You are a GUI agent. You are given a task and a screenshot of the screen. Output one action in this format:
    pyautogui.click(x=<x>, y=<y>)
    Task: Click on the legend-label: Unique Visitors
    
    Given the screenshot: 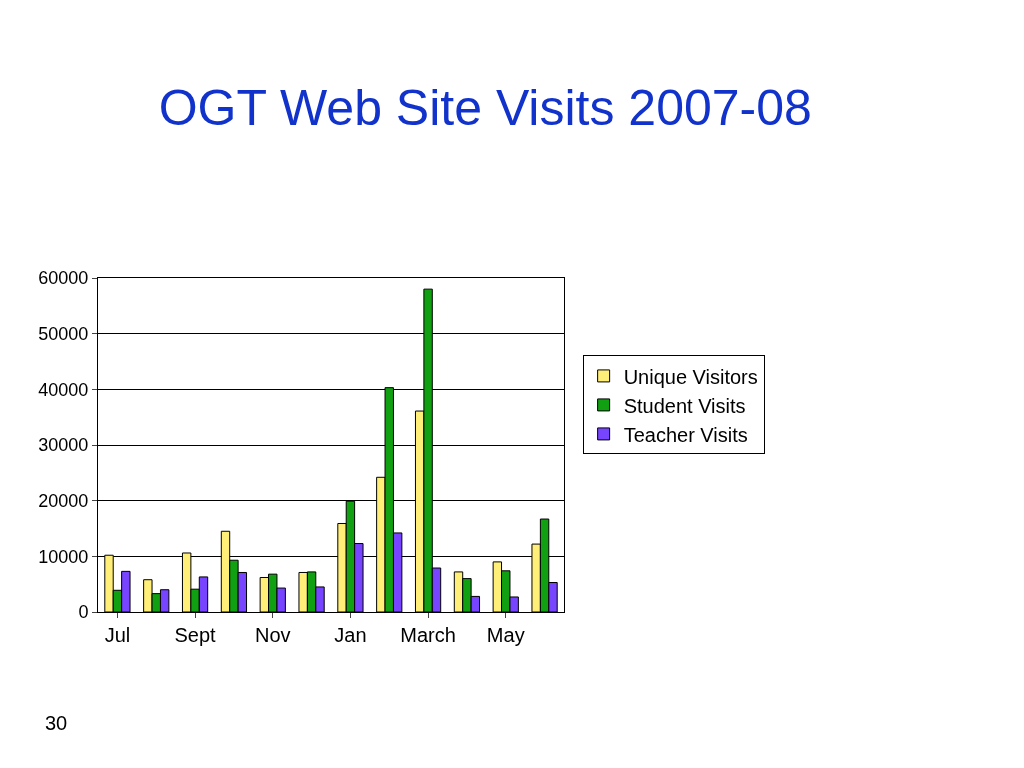 What is the action you would take?
    pyautogui.click(x=690, y=376)
    